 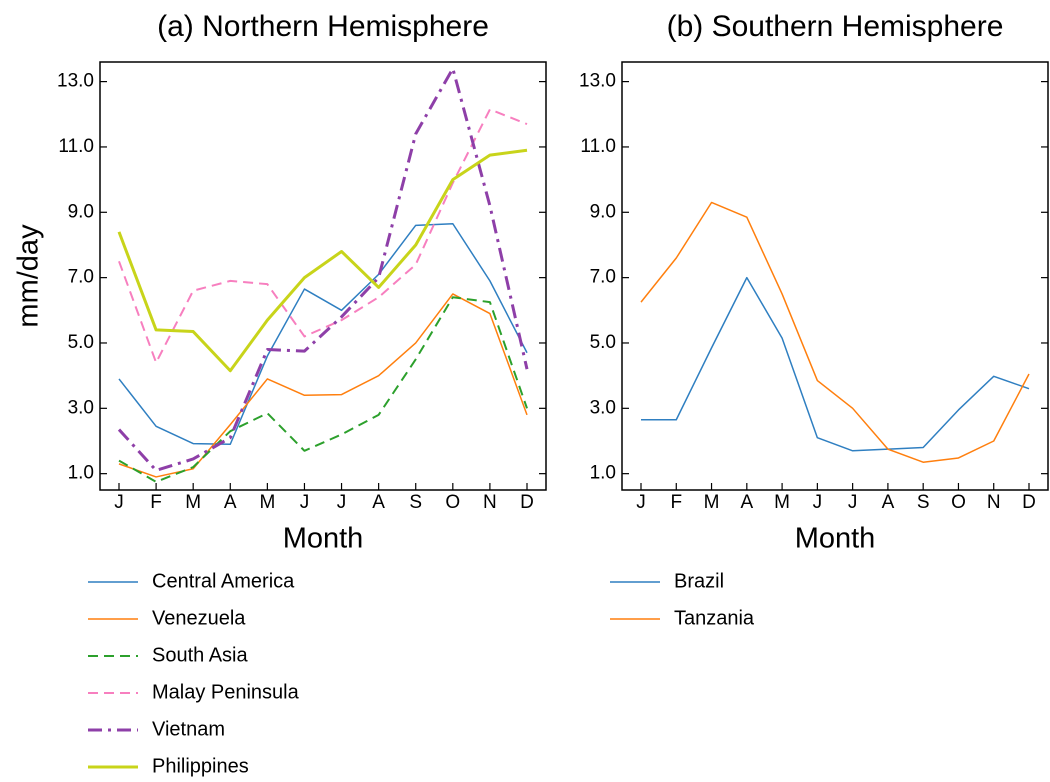 What do you see at coordinates (835, 26) in the screenshot?
I see `chart-title: (b) Southern Hemisphere` at bounding box center [835, 26].